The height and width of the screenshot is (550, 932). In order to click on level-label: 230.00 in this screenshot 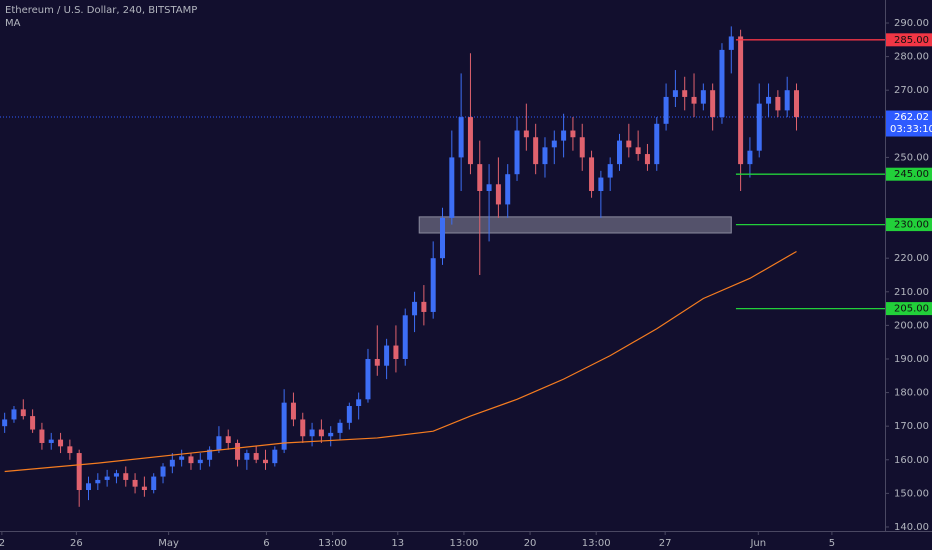, I will do `click(911, 225)`.